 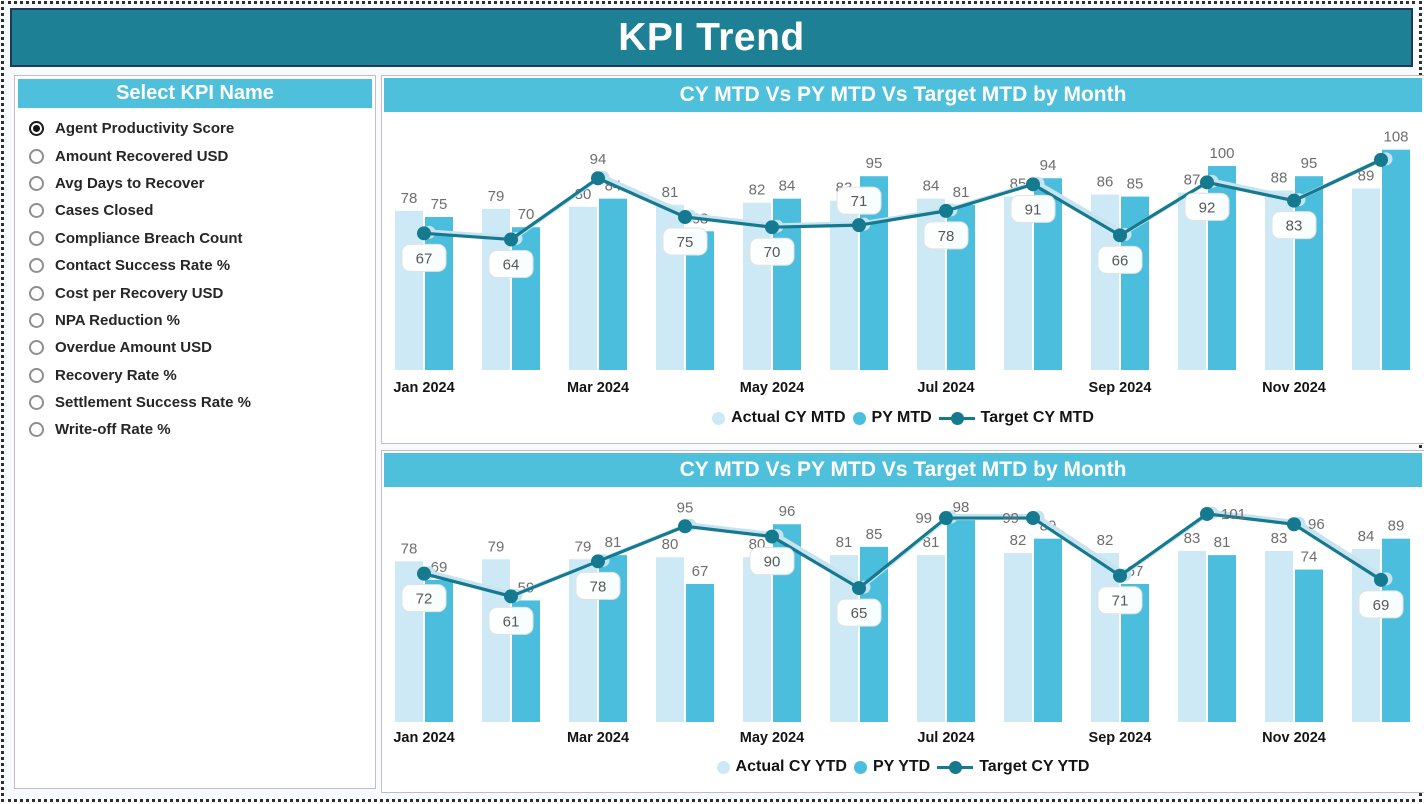 I want to click on bar-actual-cy-ytd-may-2024, so click(x=757, y=639).